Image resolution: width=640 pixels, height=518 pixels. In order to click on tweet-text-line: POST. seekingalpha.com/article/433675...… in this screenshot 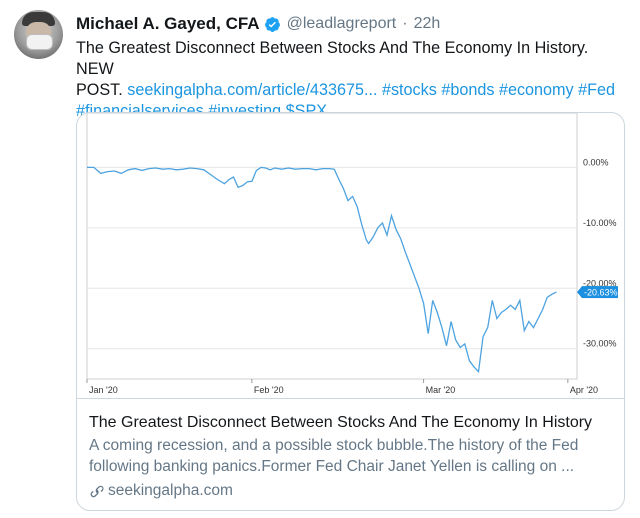, I will do `click(351, 90)`.